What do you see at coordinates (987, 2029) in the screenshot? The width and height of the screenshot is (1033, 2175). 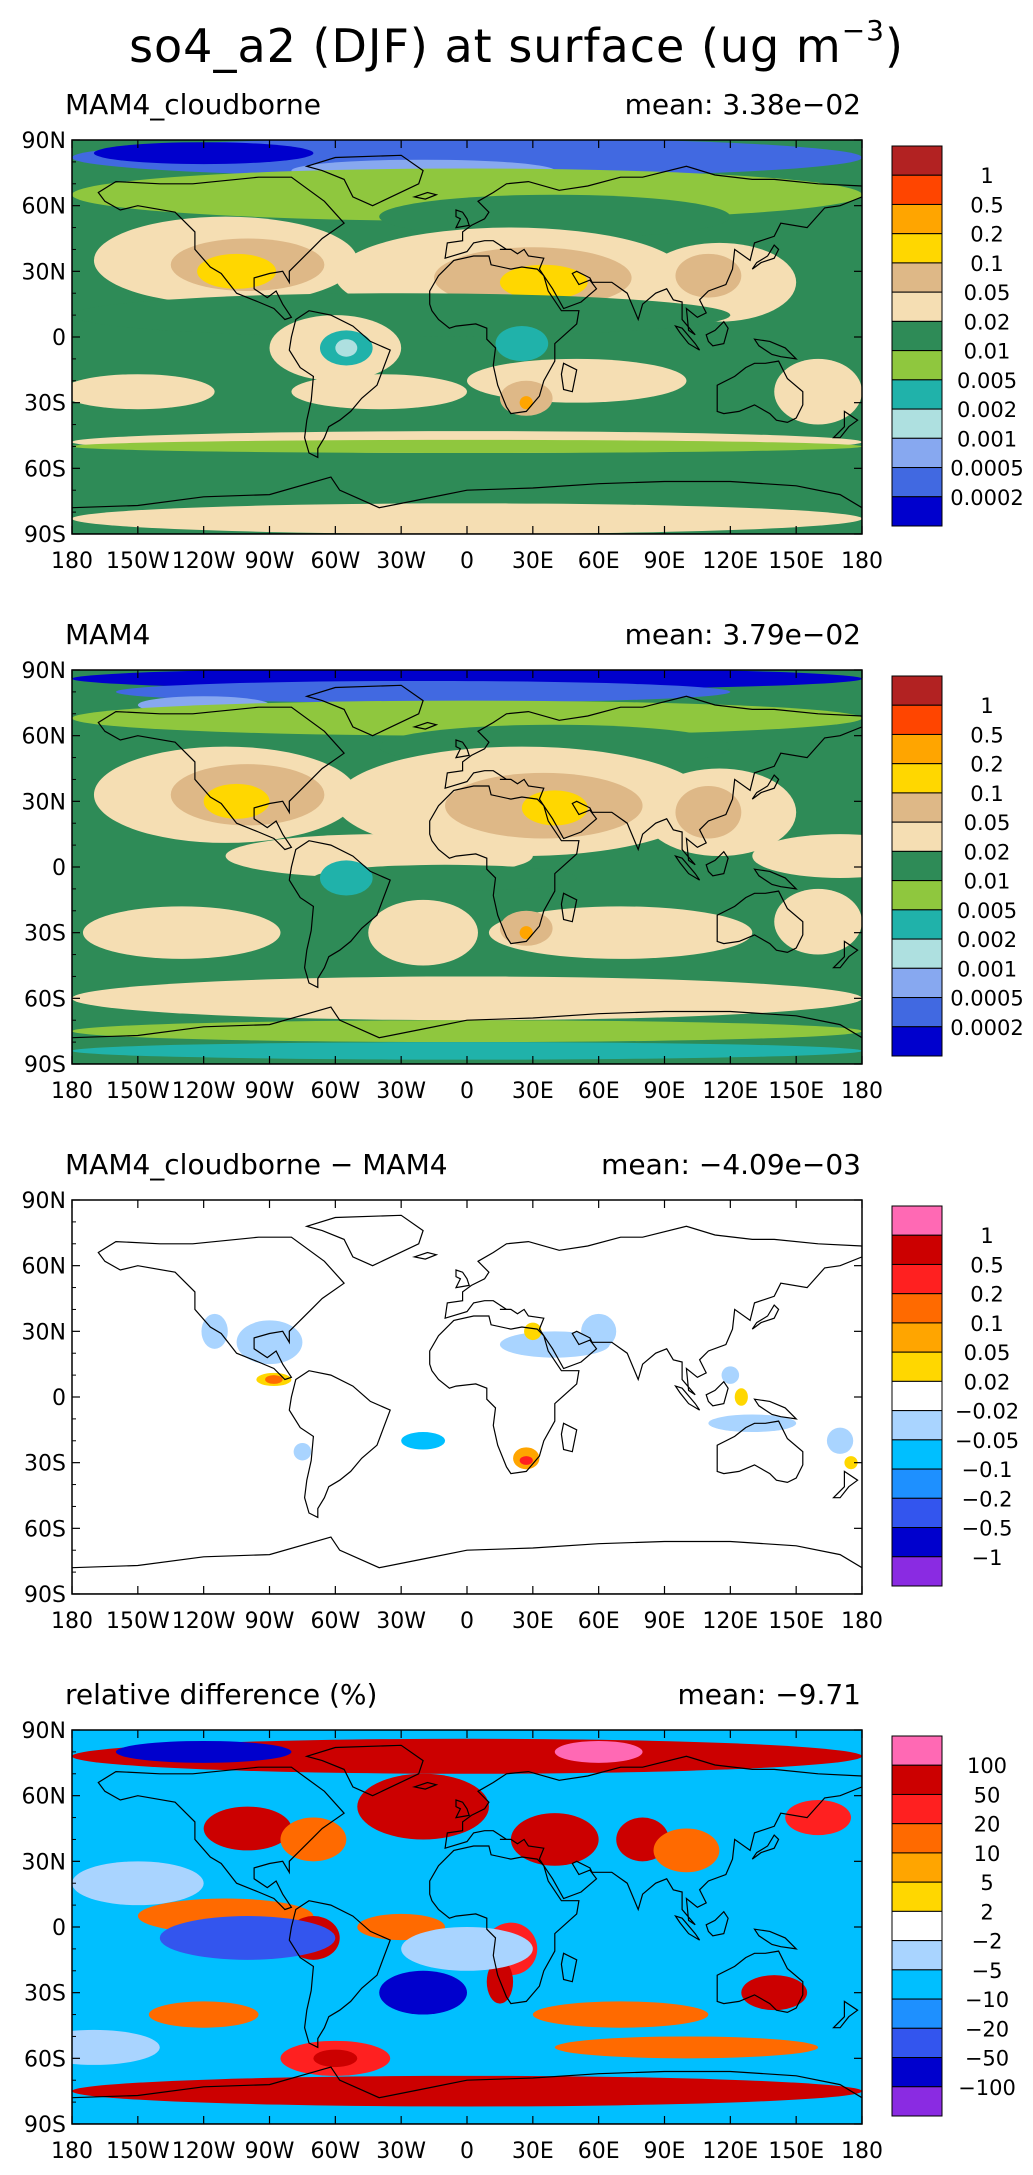 I see `colorbar-label: −20` at bounding box center [987, 2029].